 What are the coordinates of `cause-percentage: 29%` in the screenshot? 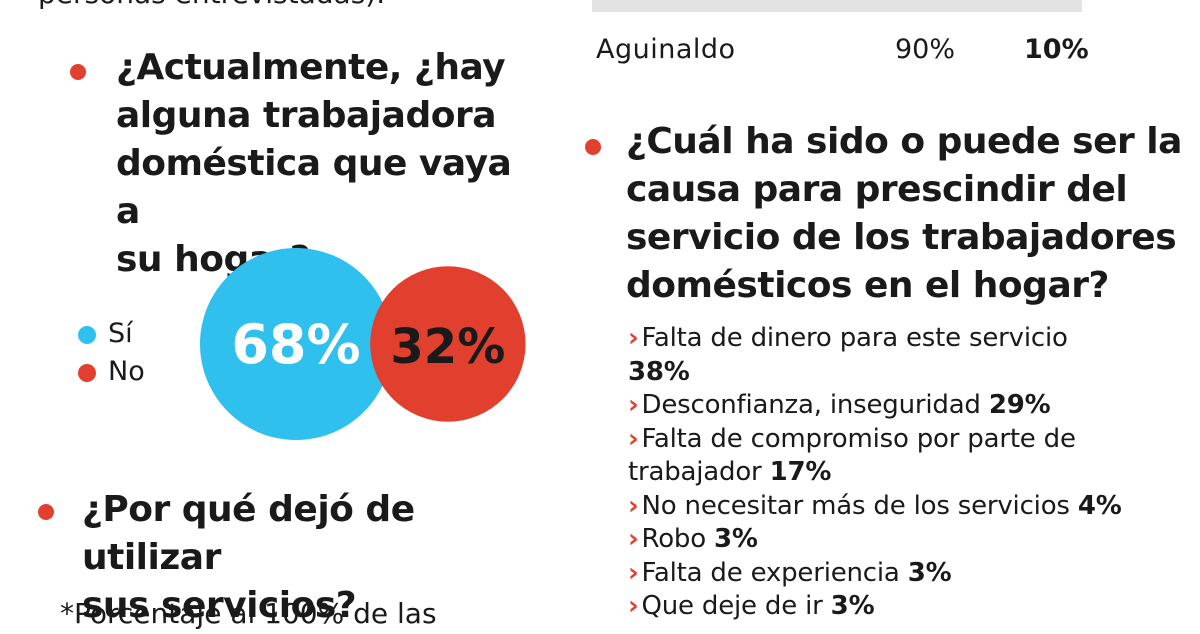 It's located at (1019, 405).